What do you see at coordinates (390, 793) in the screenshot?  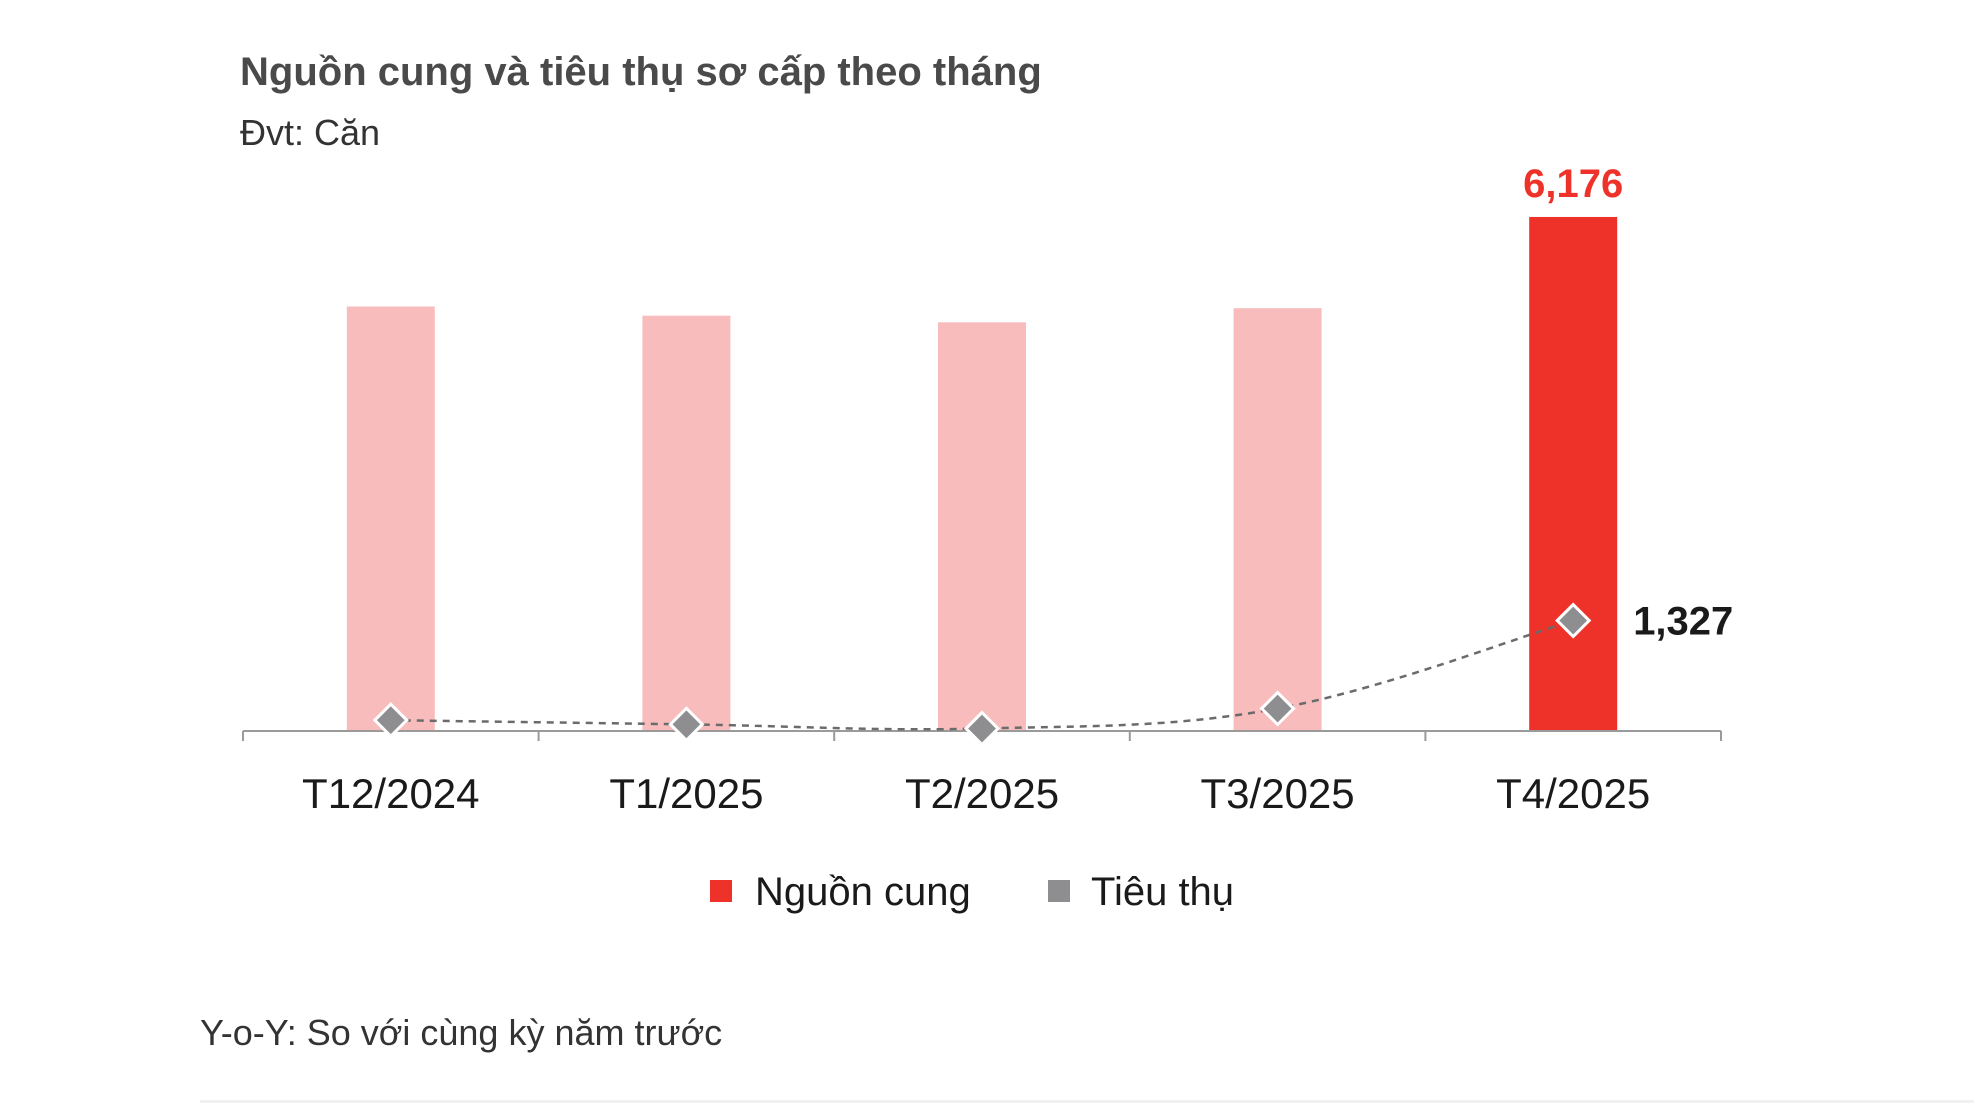 I see `x-tick-label: T12/2024` at bounding box center [390, 793].